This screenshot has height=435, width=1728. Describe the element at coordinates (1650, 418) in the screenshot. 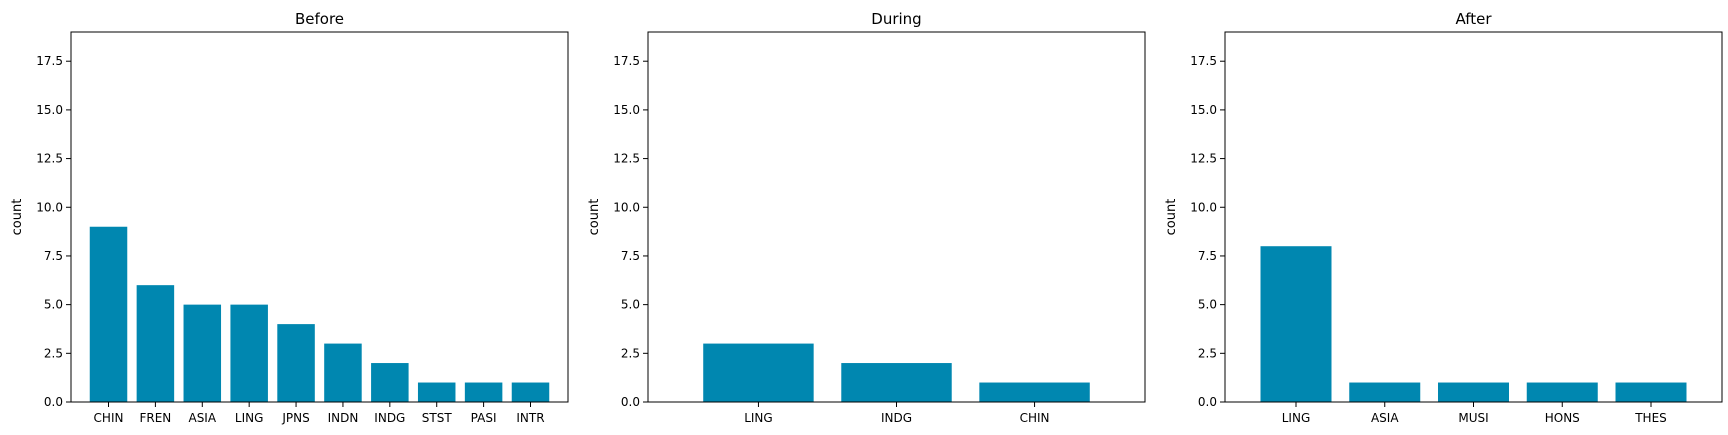

I see `x-tick-label: THES` at that location.